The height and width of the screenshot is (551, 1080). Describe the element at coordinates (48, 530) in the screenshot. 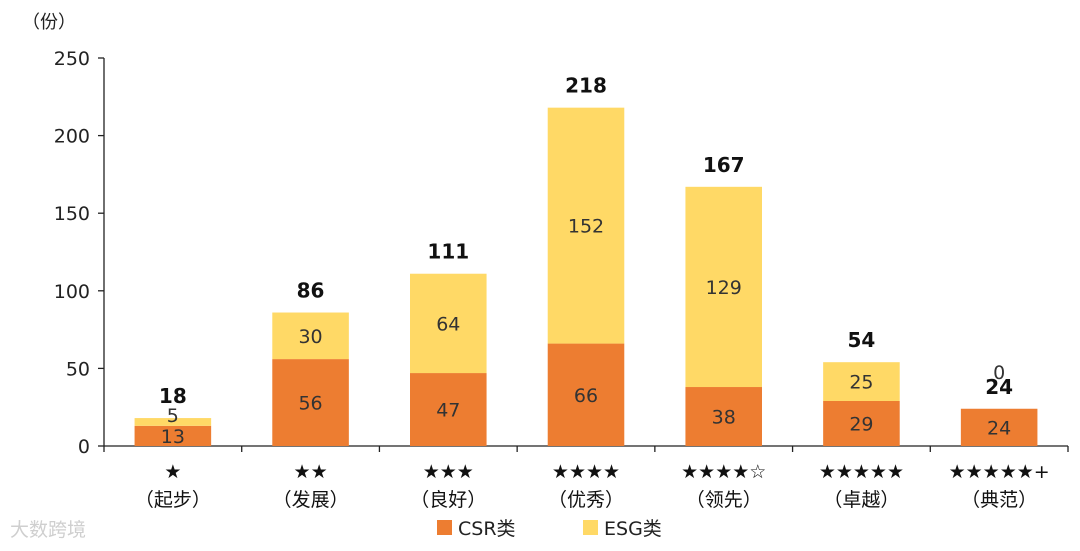

I see `watermark-text: 大数跨境` at that location.